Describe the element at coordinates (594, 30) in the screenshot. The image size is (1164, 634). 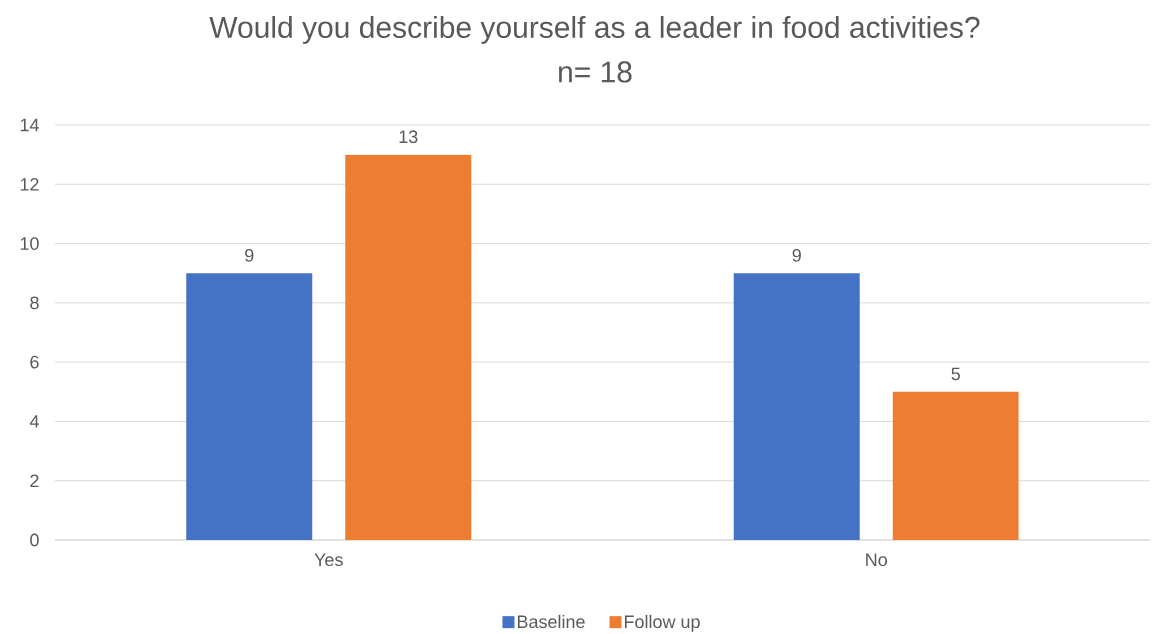
I see `chart-title: Would you describe yourself as a leader in food activities?` at that location.